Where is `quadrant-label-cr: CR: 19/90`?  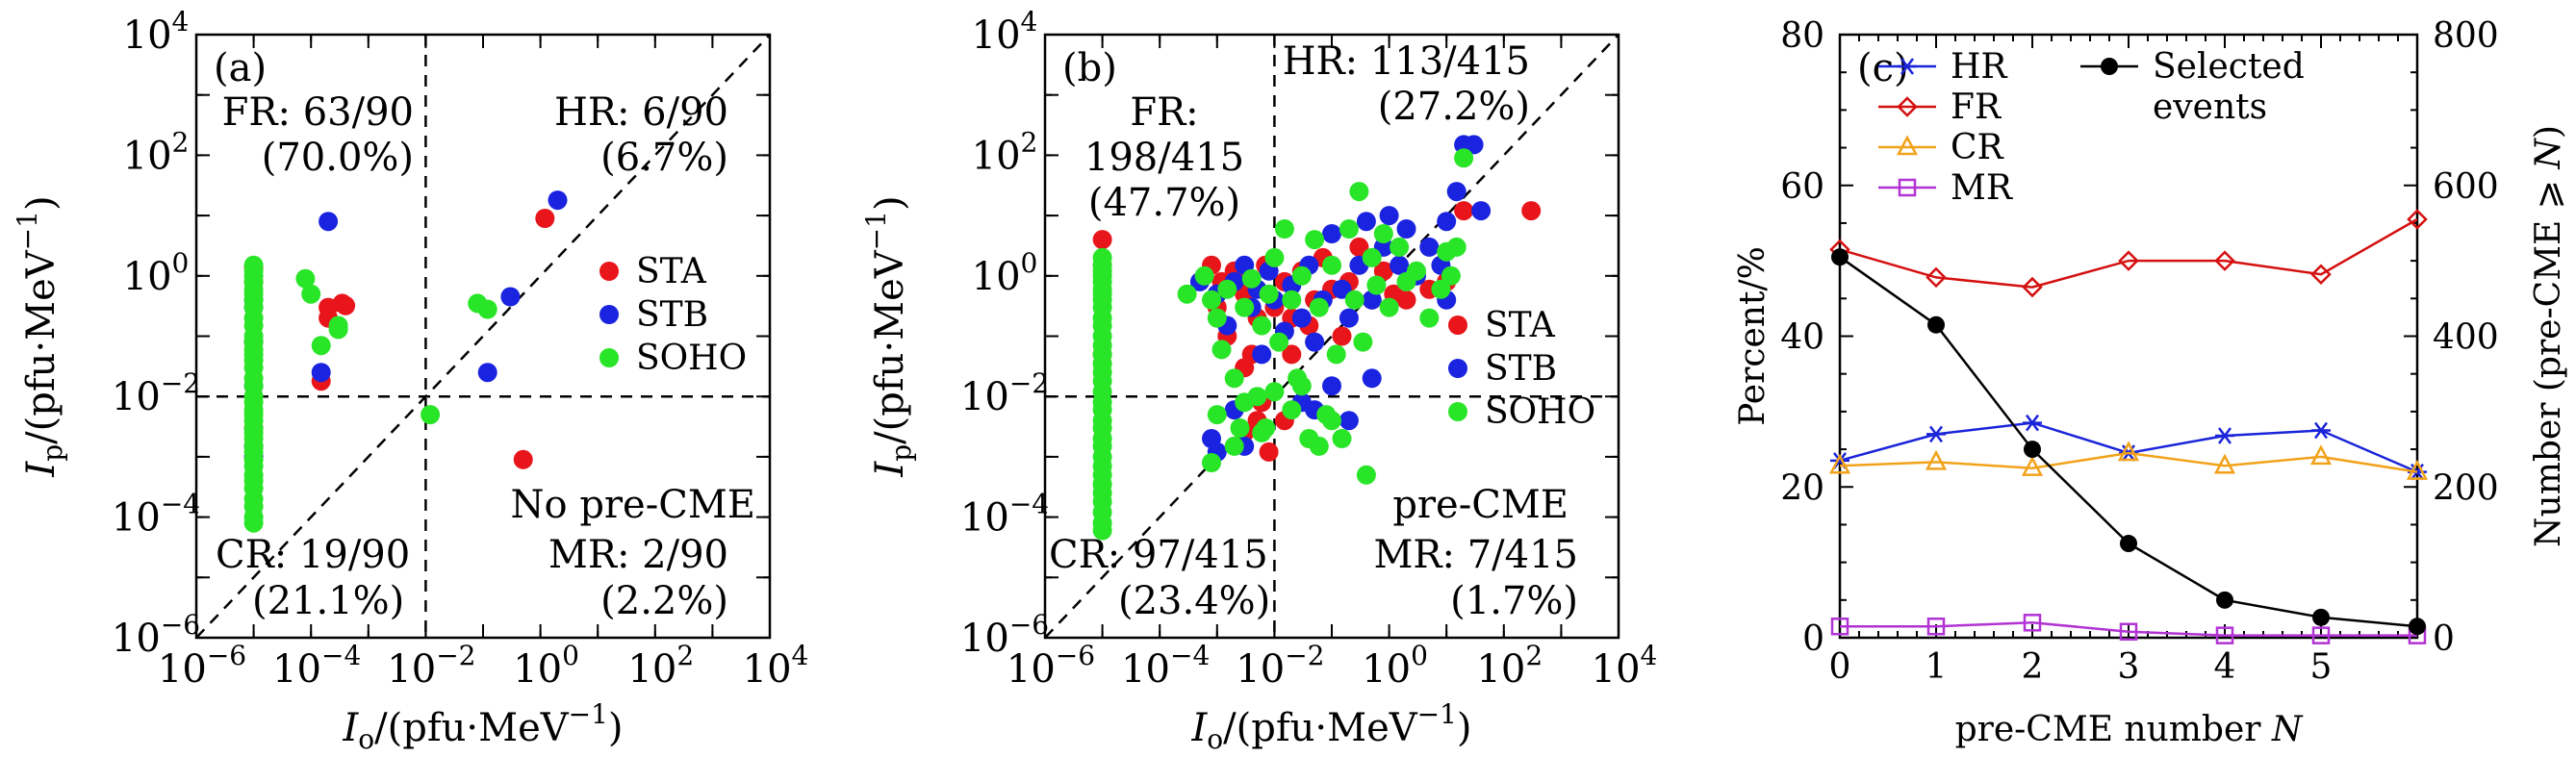 quadrant-label-cr: CR: 19/90 is located at coordinates (313, 555).